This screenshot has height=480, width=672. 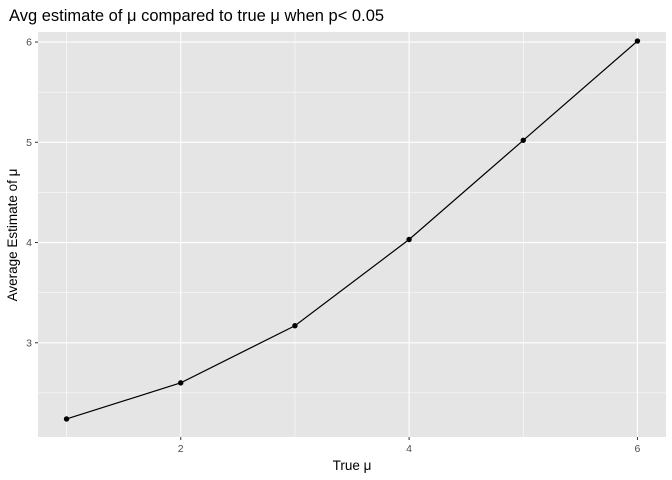 What do you see at coordinates (32, 193) in the screenshot?
I see `y-axis-ticks: 3 4 5 6` at bounding box center [32, 193].